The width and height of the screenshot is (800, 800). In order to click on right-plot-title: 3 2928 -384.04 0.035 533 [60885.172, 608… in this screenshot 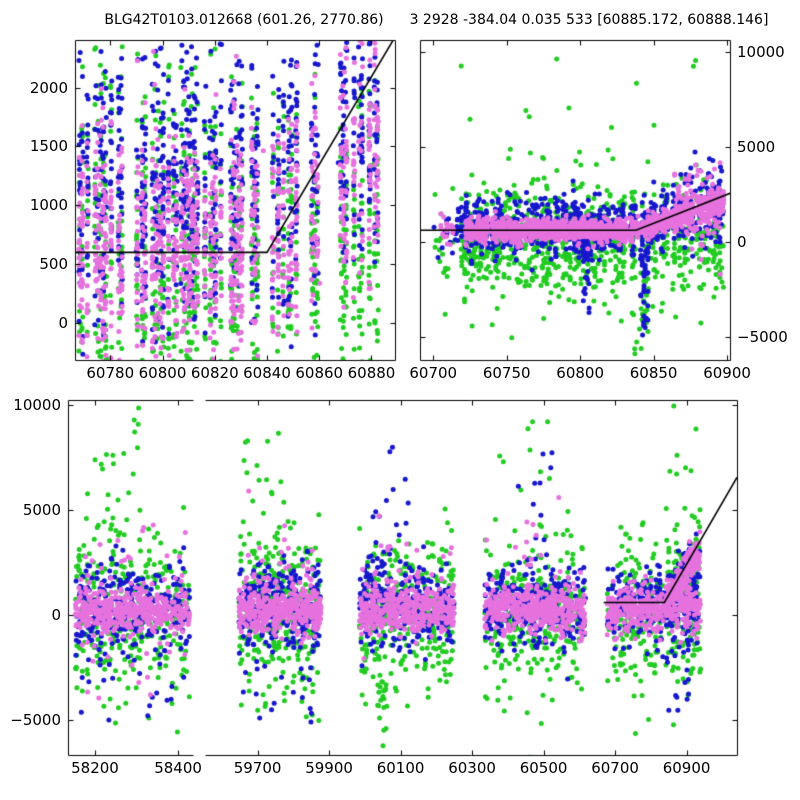, I will do `click(589, 20)`.